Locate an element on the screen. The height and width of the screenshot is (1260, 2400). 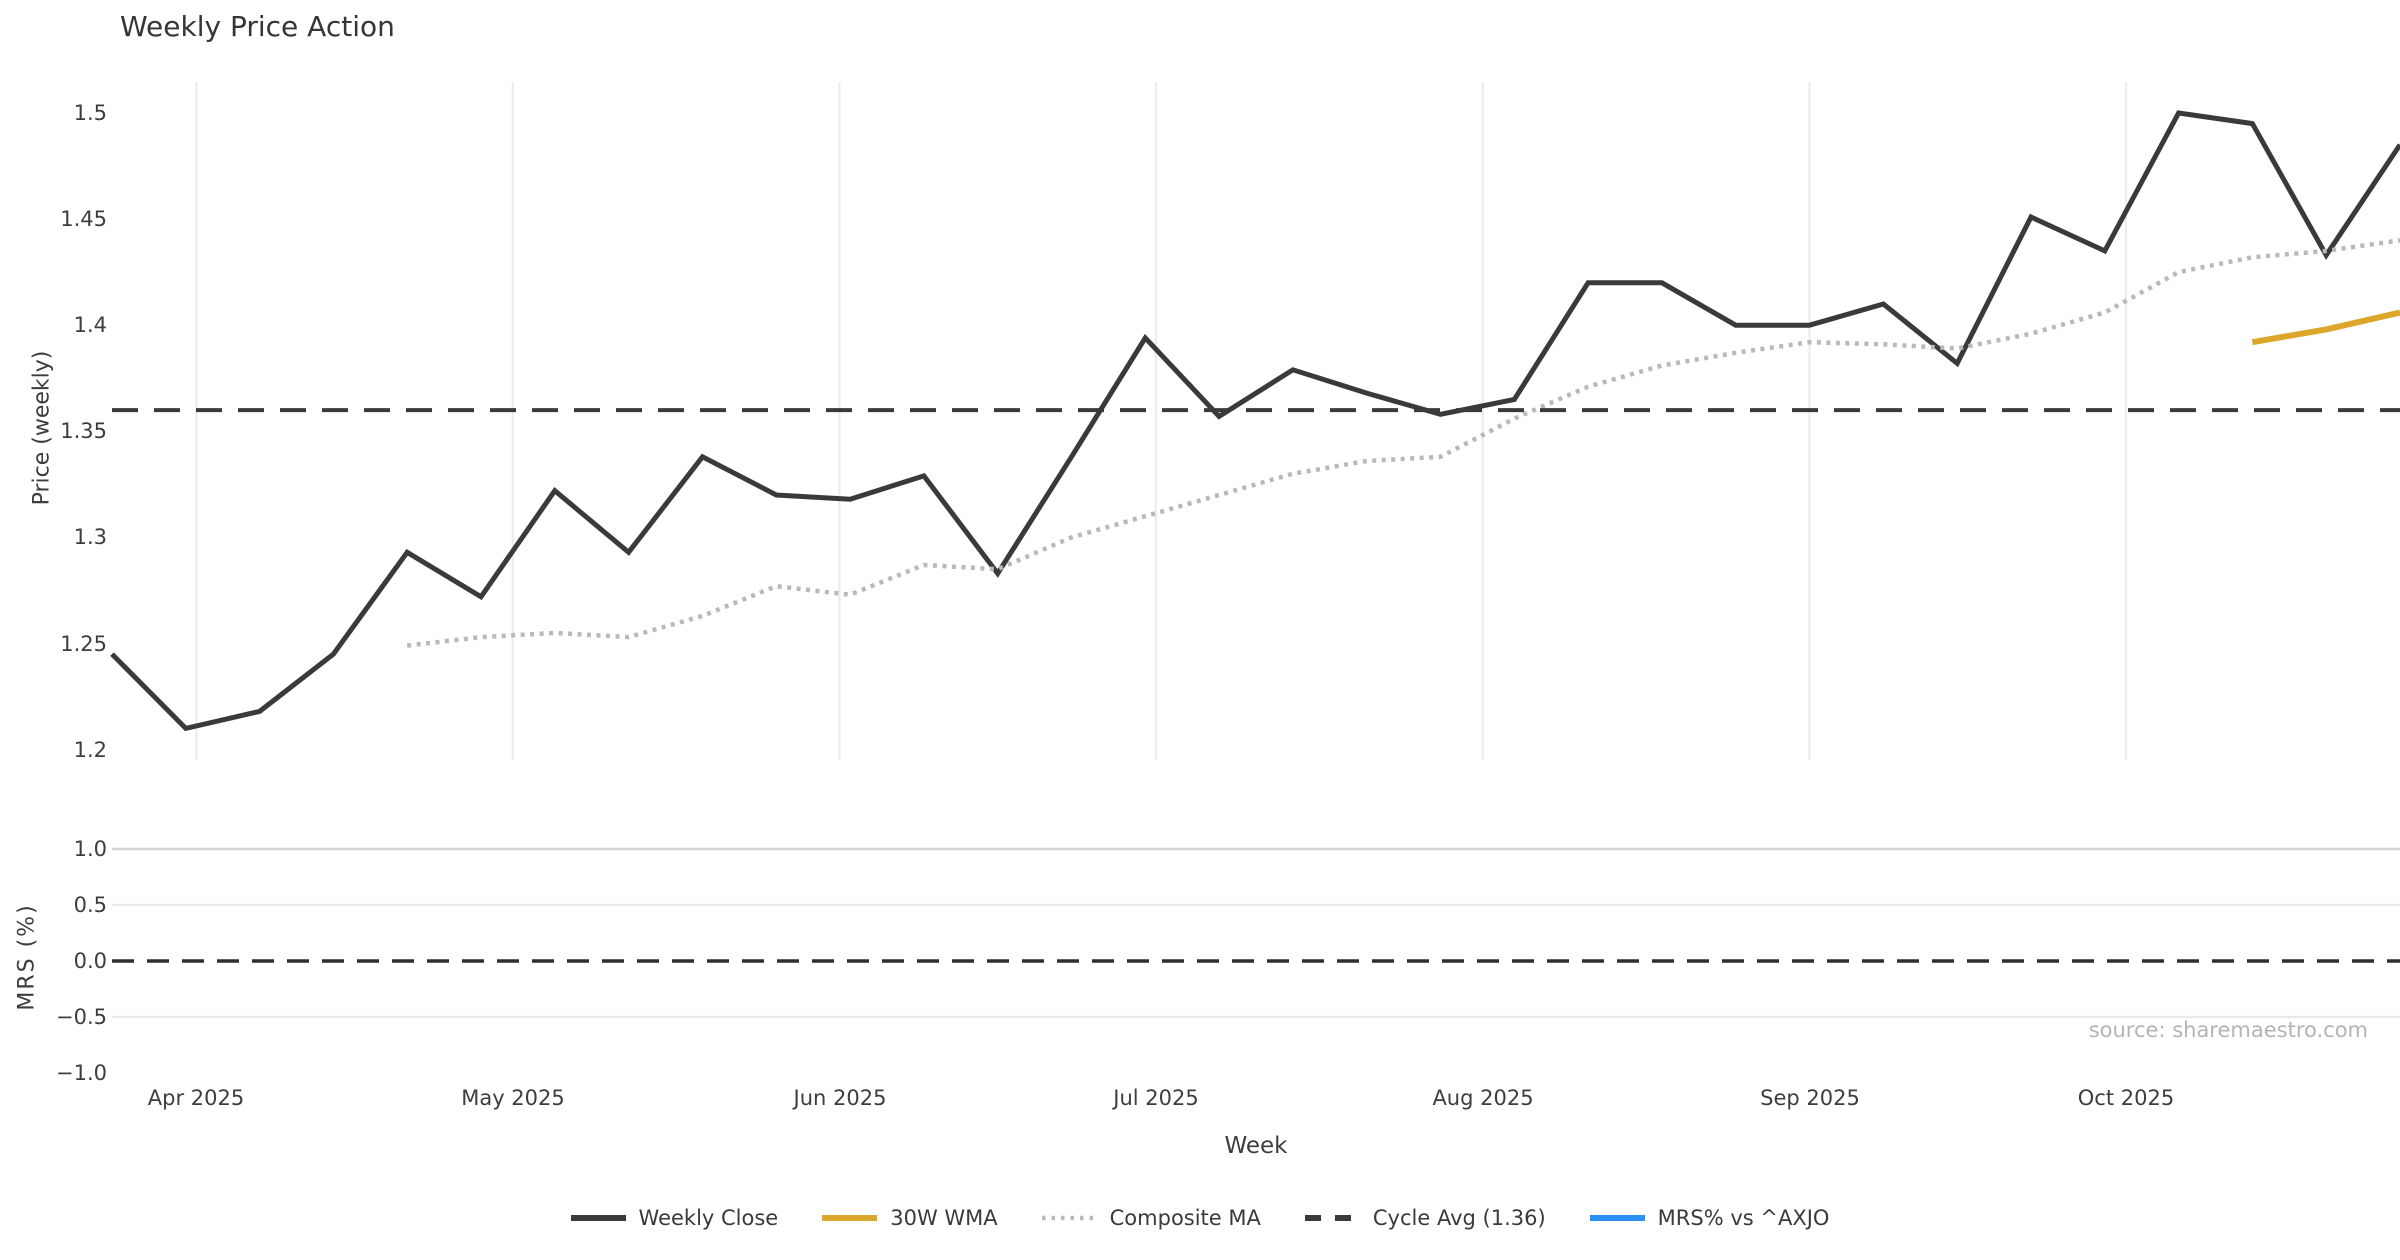
legend-swatch-dashed-icon is located at coordinates (1332, 1218).